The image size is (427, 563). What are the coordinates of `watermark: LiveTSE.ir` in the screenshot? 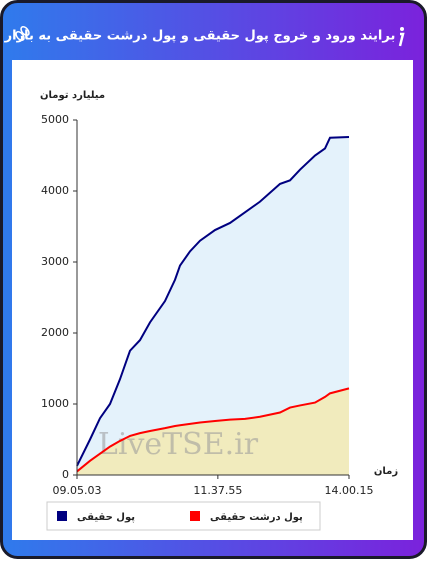 It's located at (178, 444).